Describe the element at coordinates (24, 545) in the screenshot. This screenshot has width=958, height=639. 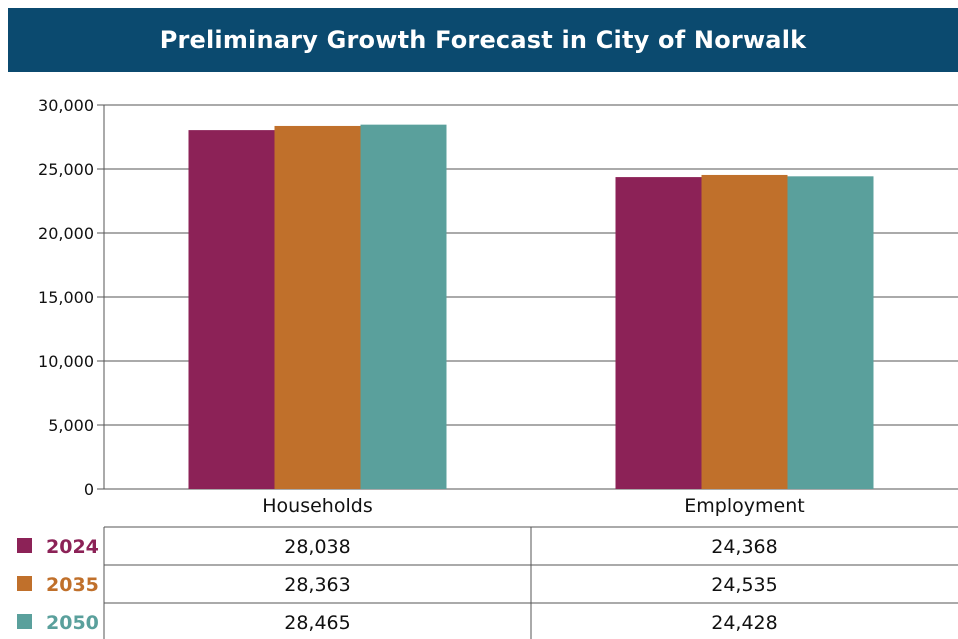
I see `legend-swatch-2024` at that location.